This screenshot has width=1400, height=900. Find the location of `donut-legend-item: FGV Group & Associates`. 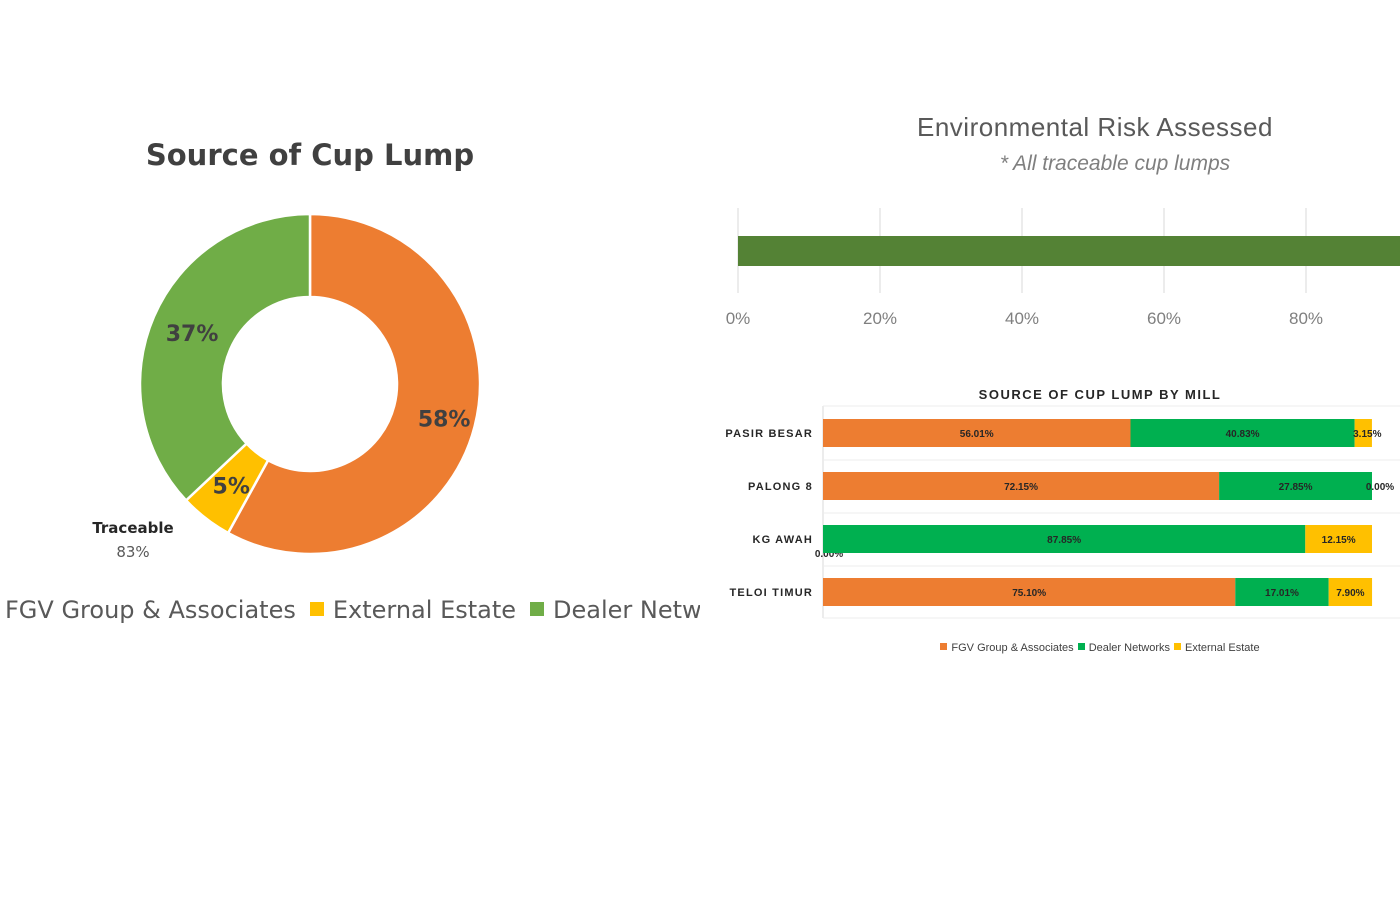

donut-legend-item: FGV Group & Associates is located at coordinates (148, 610).